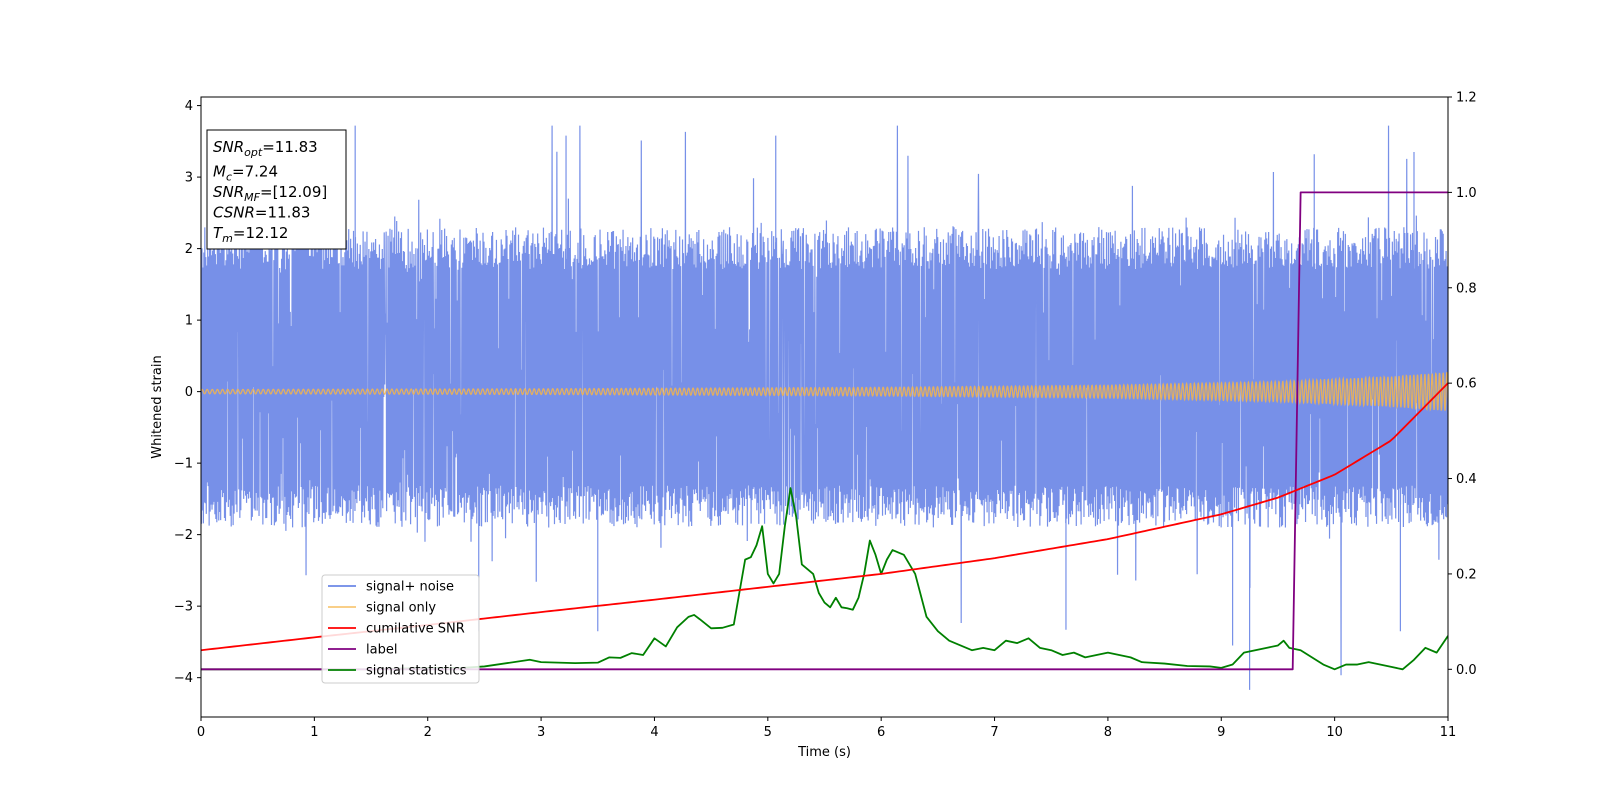 Image resolution: width=1600 pixels, height=800 pixels. I want to click on legend-frame, so click(400, 629).